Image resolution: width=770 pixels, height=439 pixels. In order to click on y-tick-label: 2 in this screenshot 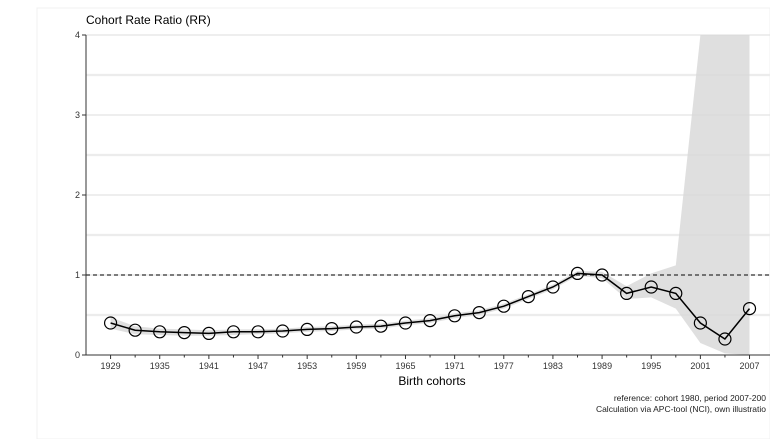, I will do `click(77, 195)`.